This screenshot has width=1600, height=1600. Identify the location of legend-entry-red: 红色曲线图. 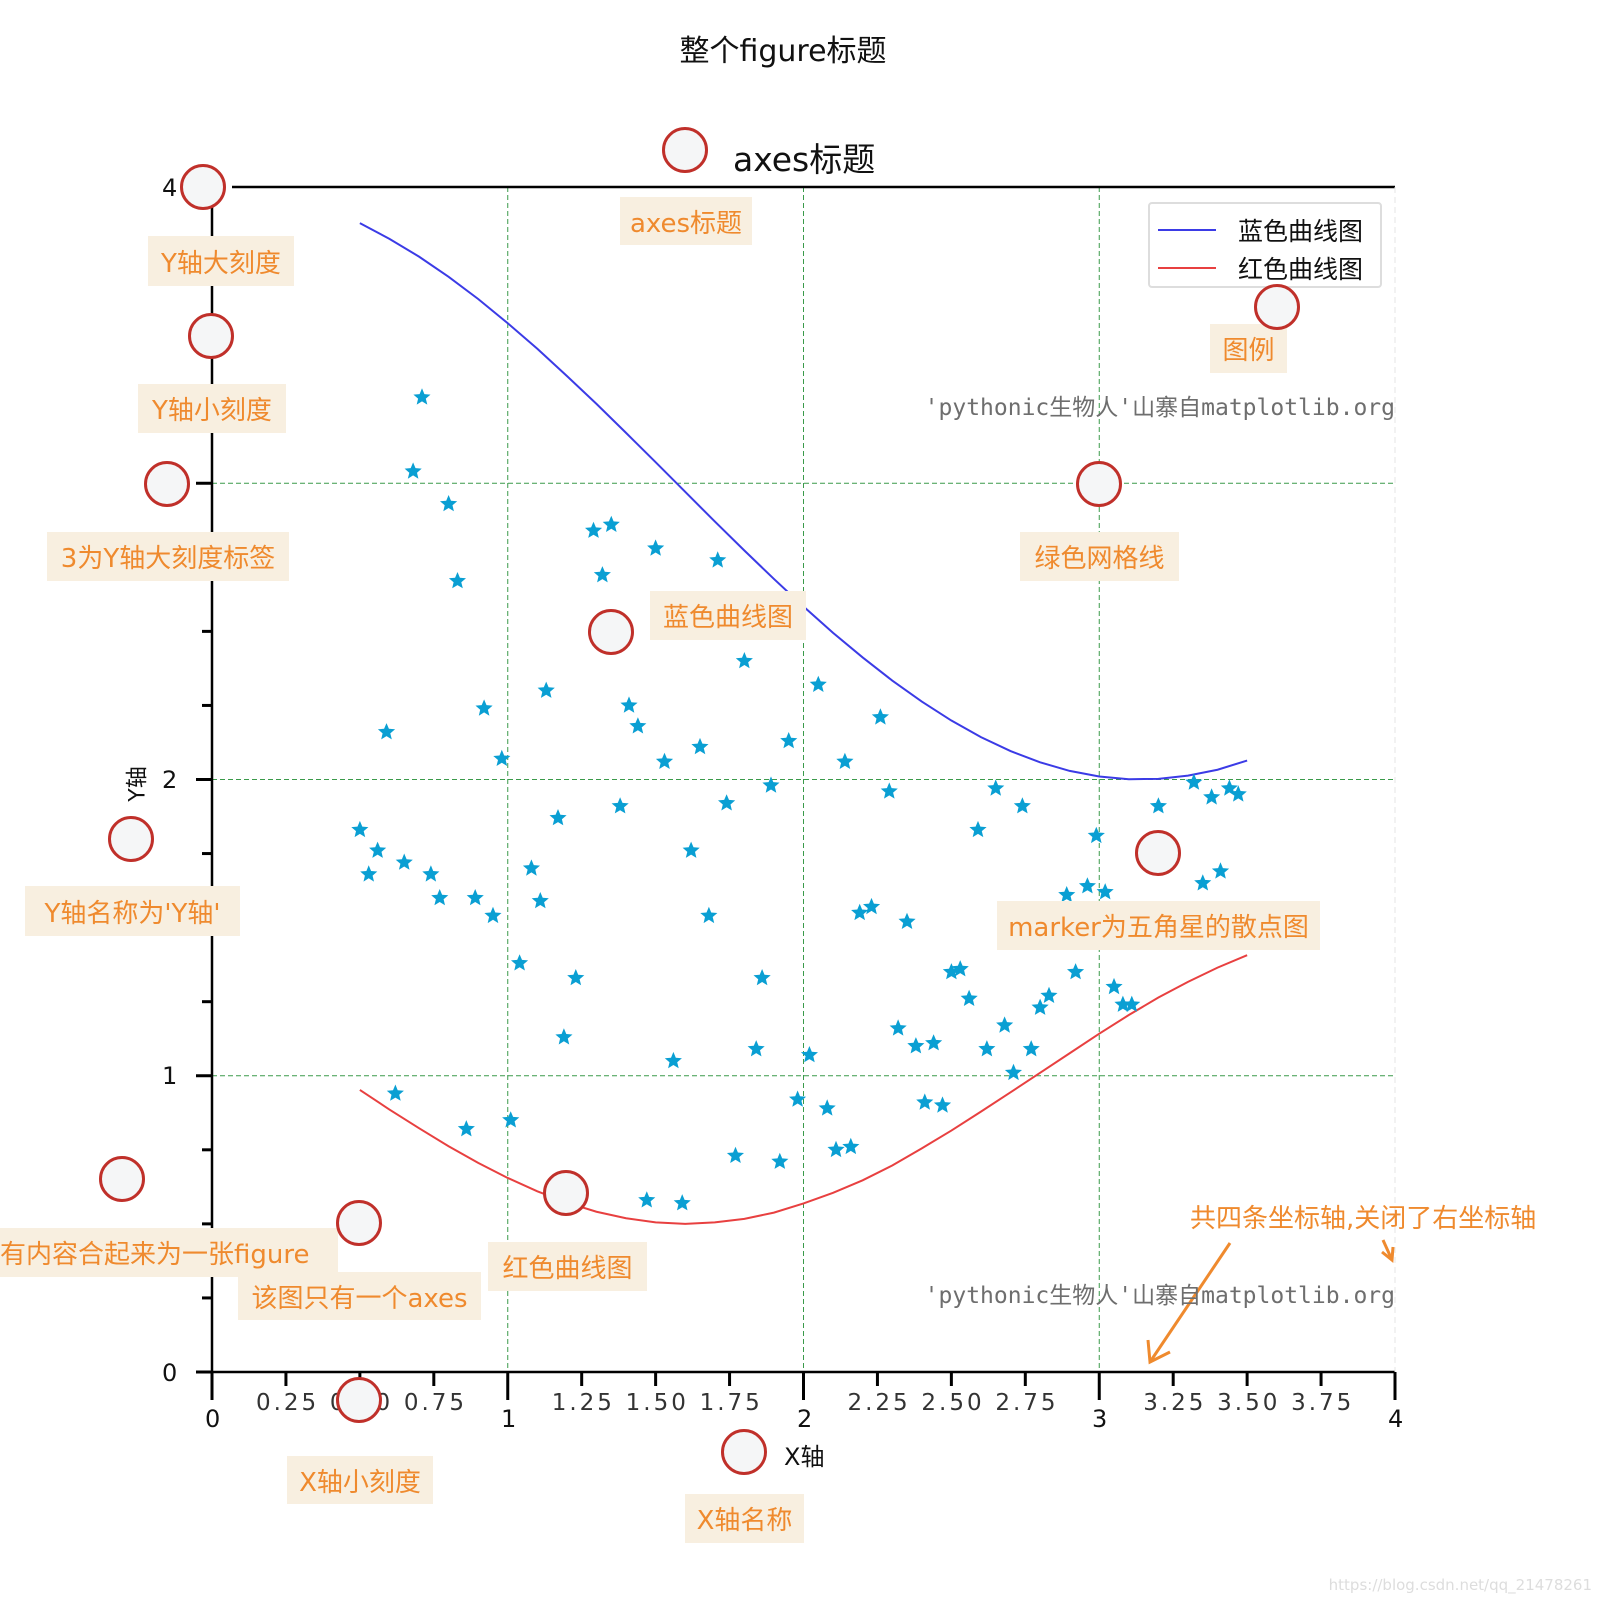
(1260, 268).